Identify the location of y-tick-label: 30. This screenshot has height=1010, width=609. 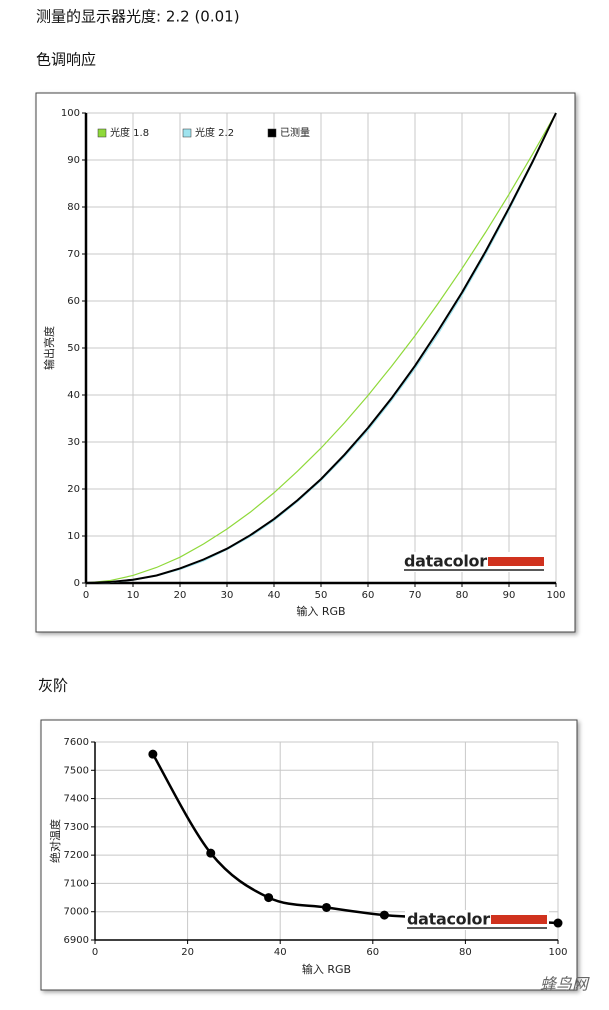
(73, 442).